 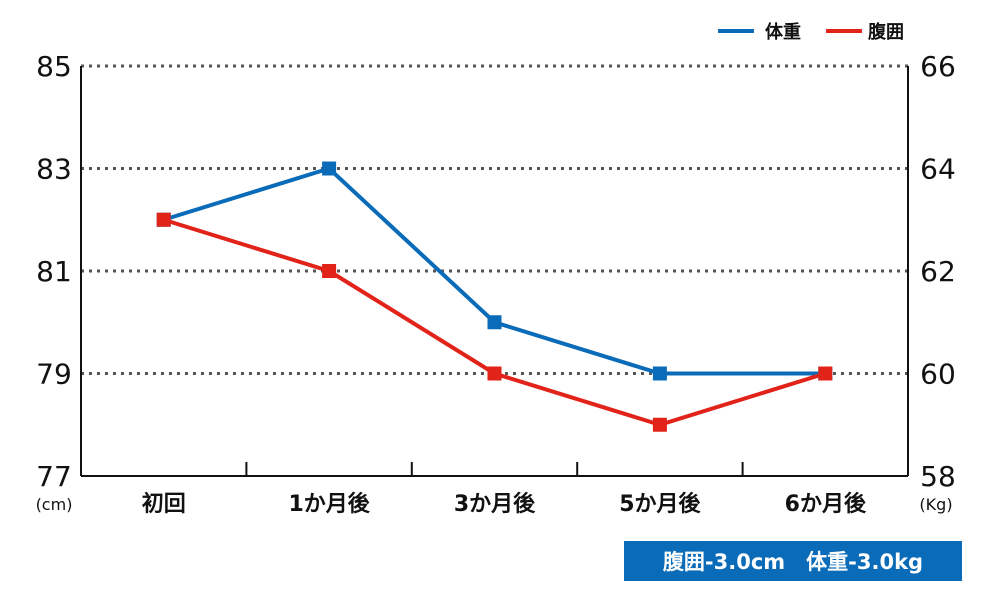 What do you see at coordinates (54, 169) in the screenshot?
I see `left-tick-label: 83` at bounding box center [54, 169].